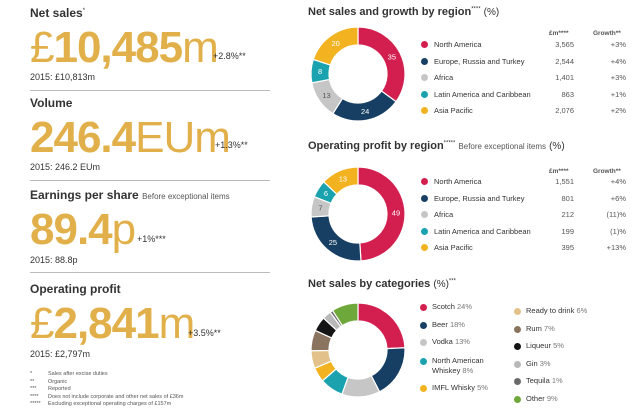 The width and height of the screenshot is (640, 411). Describe the element at coordinates (204, 333) in the screenshot. I see `kpi-change: +3.5%**` at that location.